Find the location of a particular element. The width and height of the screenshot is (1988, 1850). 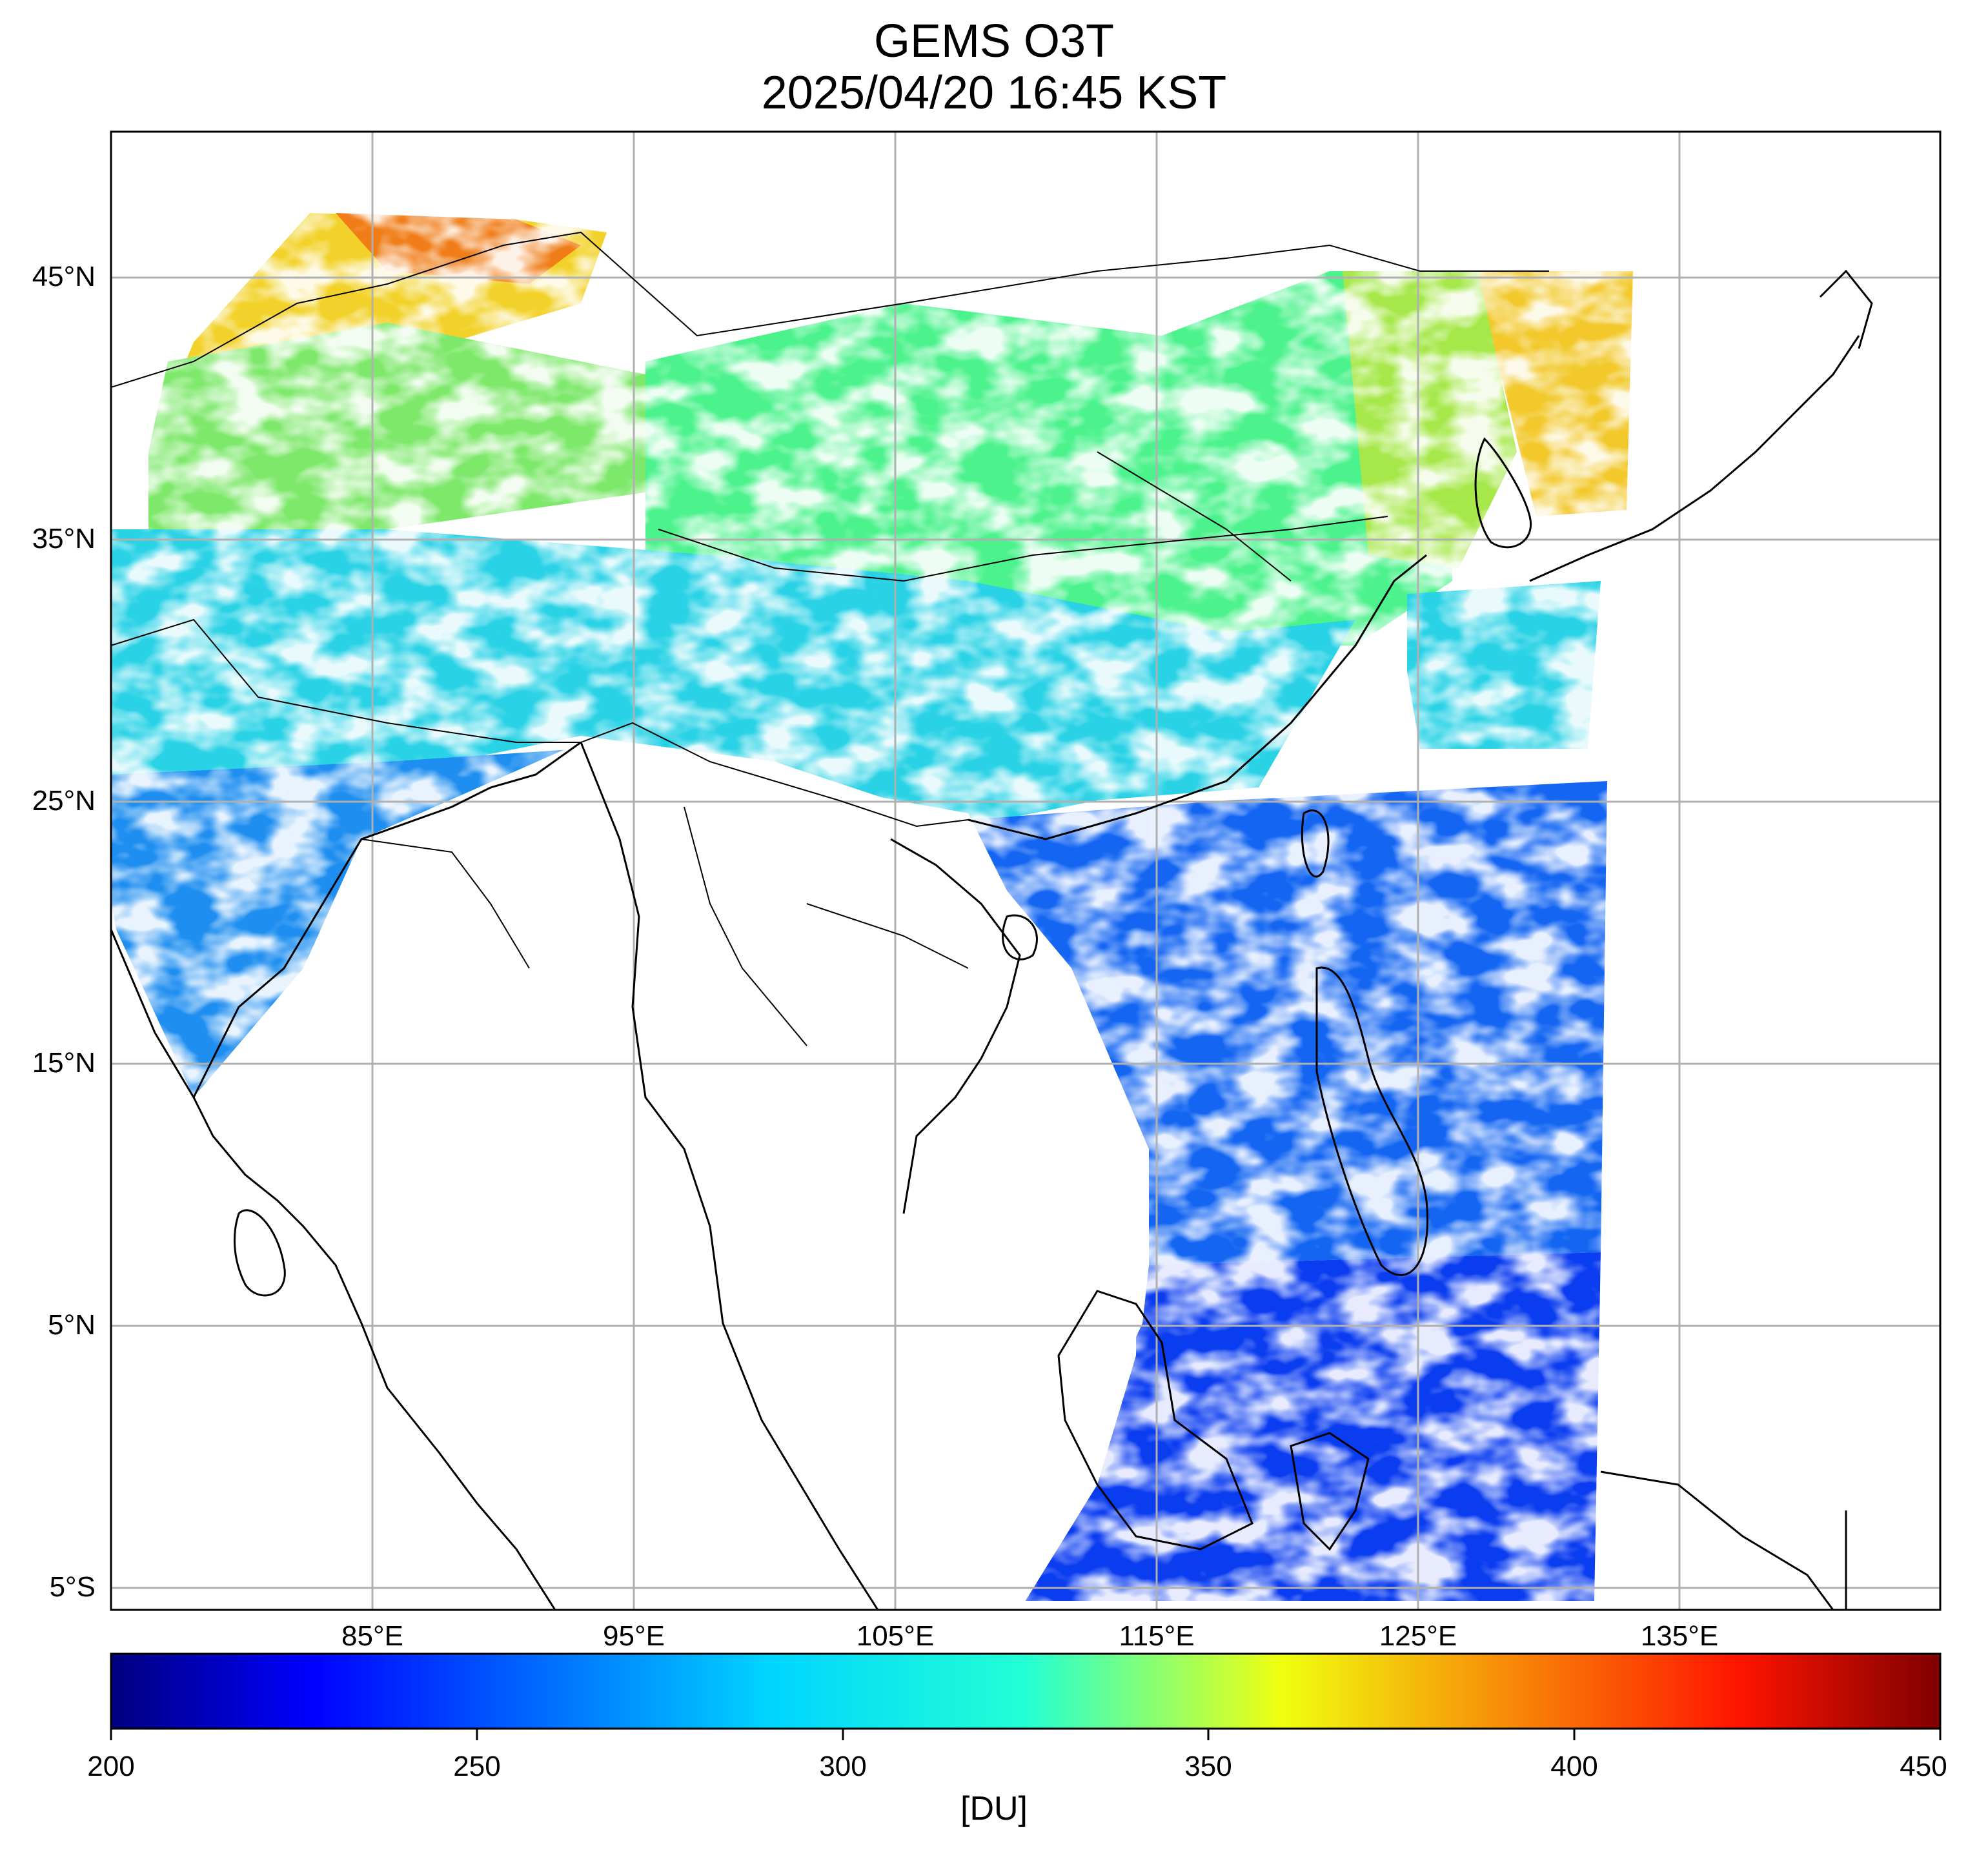

map-subtitle: 2025/04/20 16:45 KST is located at coordinates (994, 93).